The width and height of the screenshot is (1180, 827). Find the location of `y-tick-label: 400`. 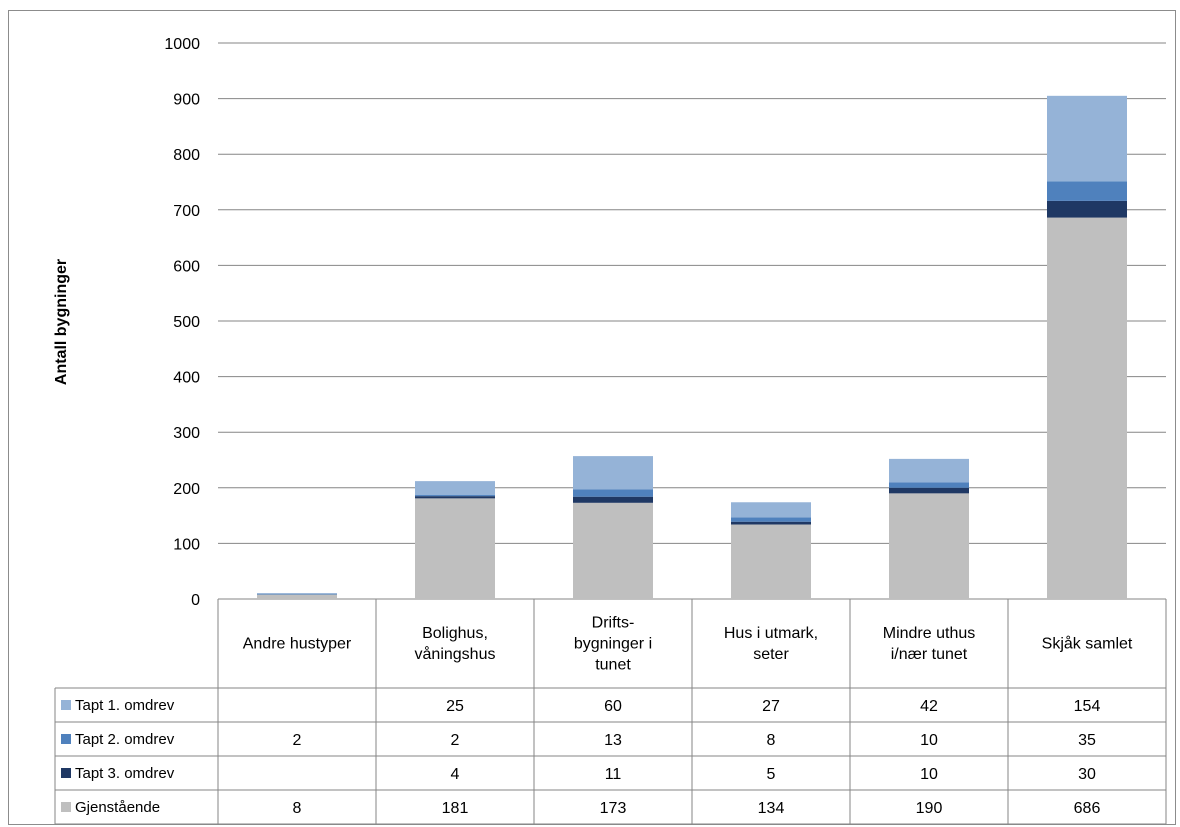

y-tick-label: 400 is located at coordinates (186, 378).